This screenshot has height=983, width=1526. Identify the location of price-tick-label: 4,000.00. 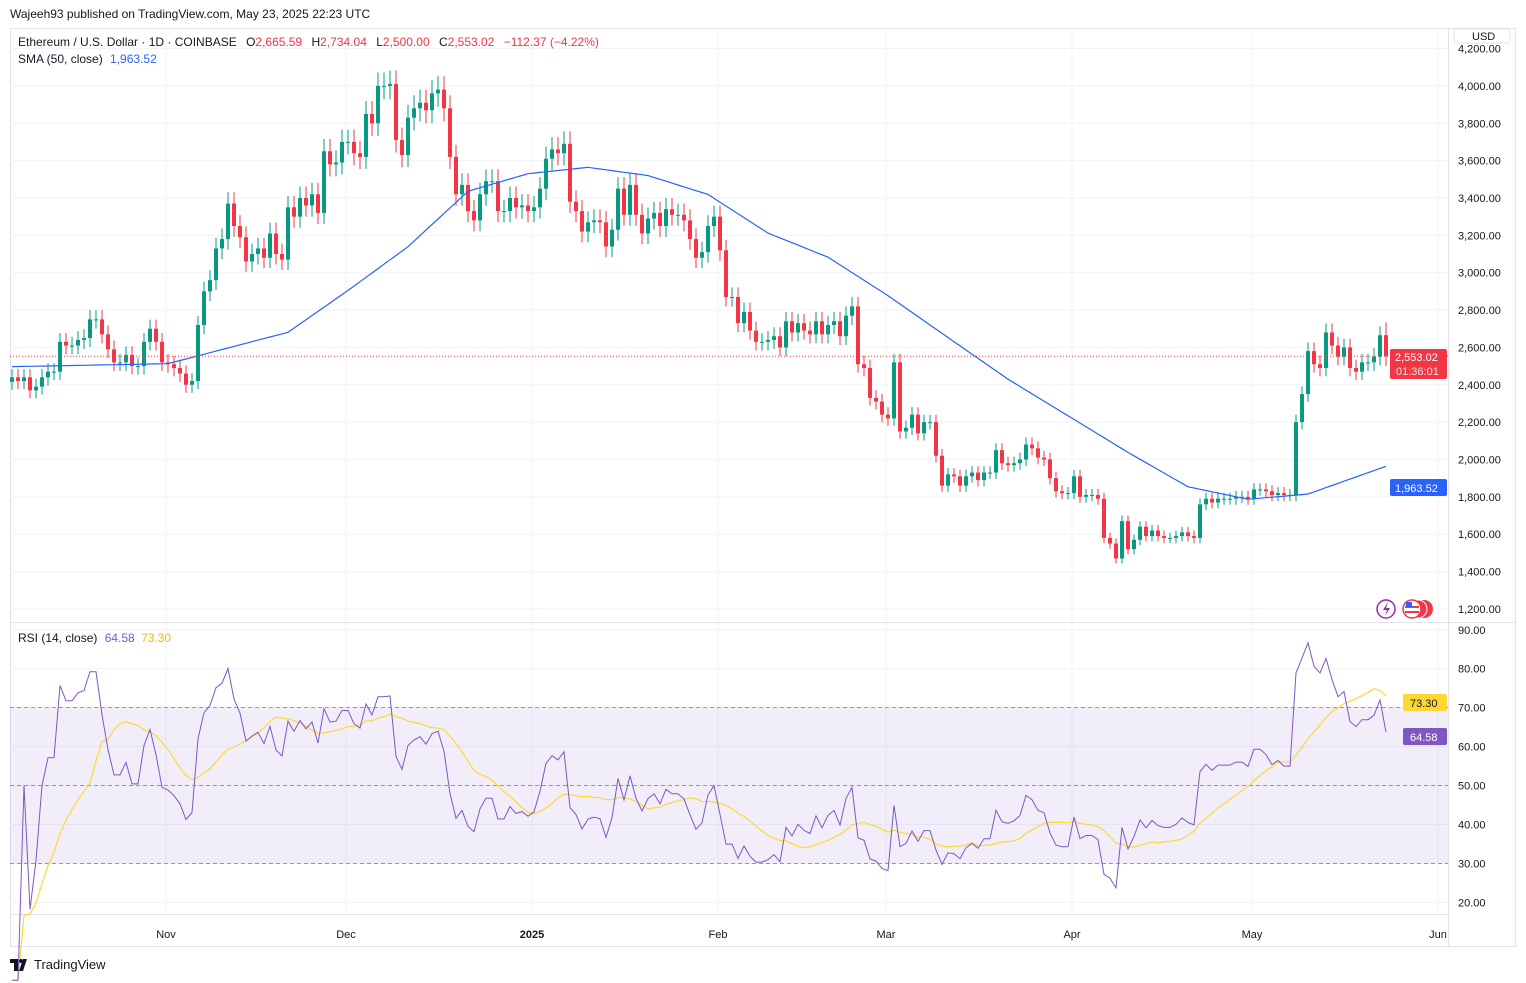
(1479, 87).